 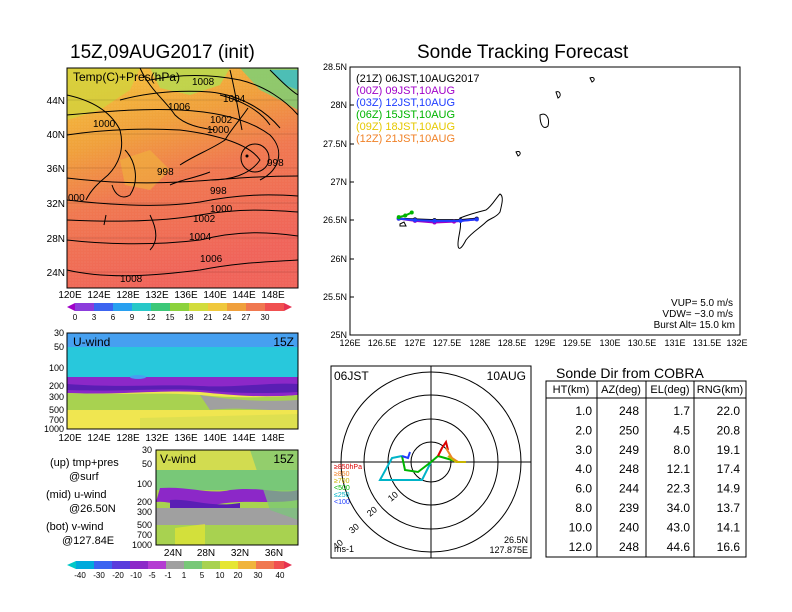 I want to click on u-y-tick: 50, so click(x=59, y=347).